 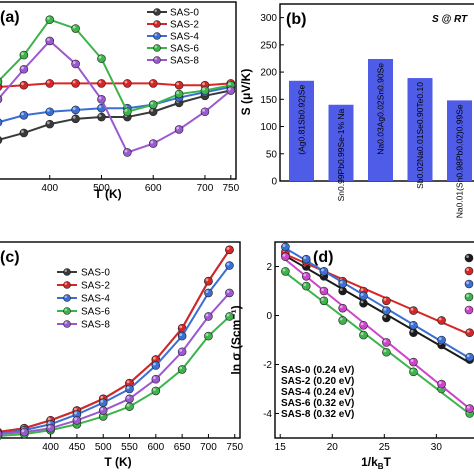 What do you see at coordinates (413, 332) in the screenshot?
I see `panel-d-point-0-6-fill` at bounding box center [413, 332].